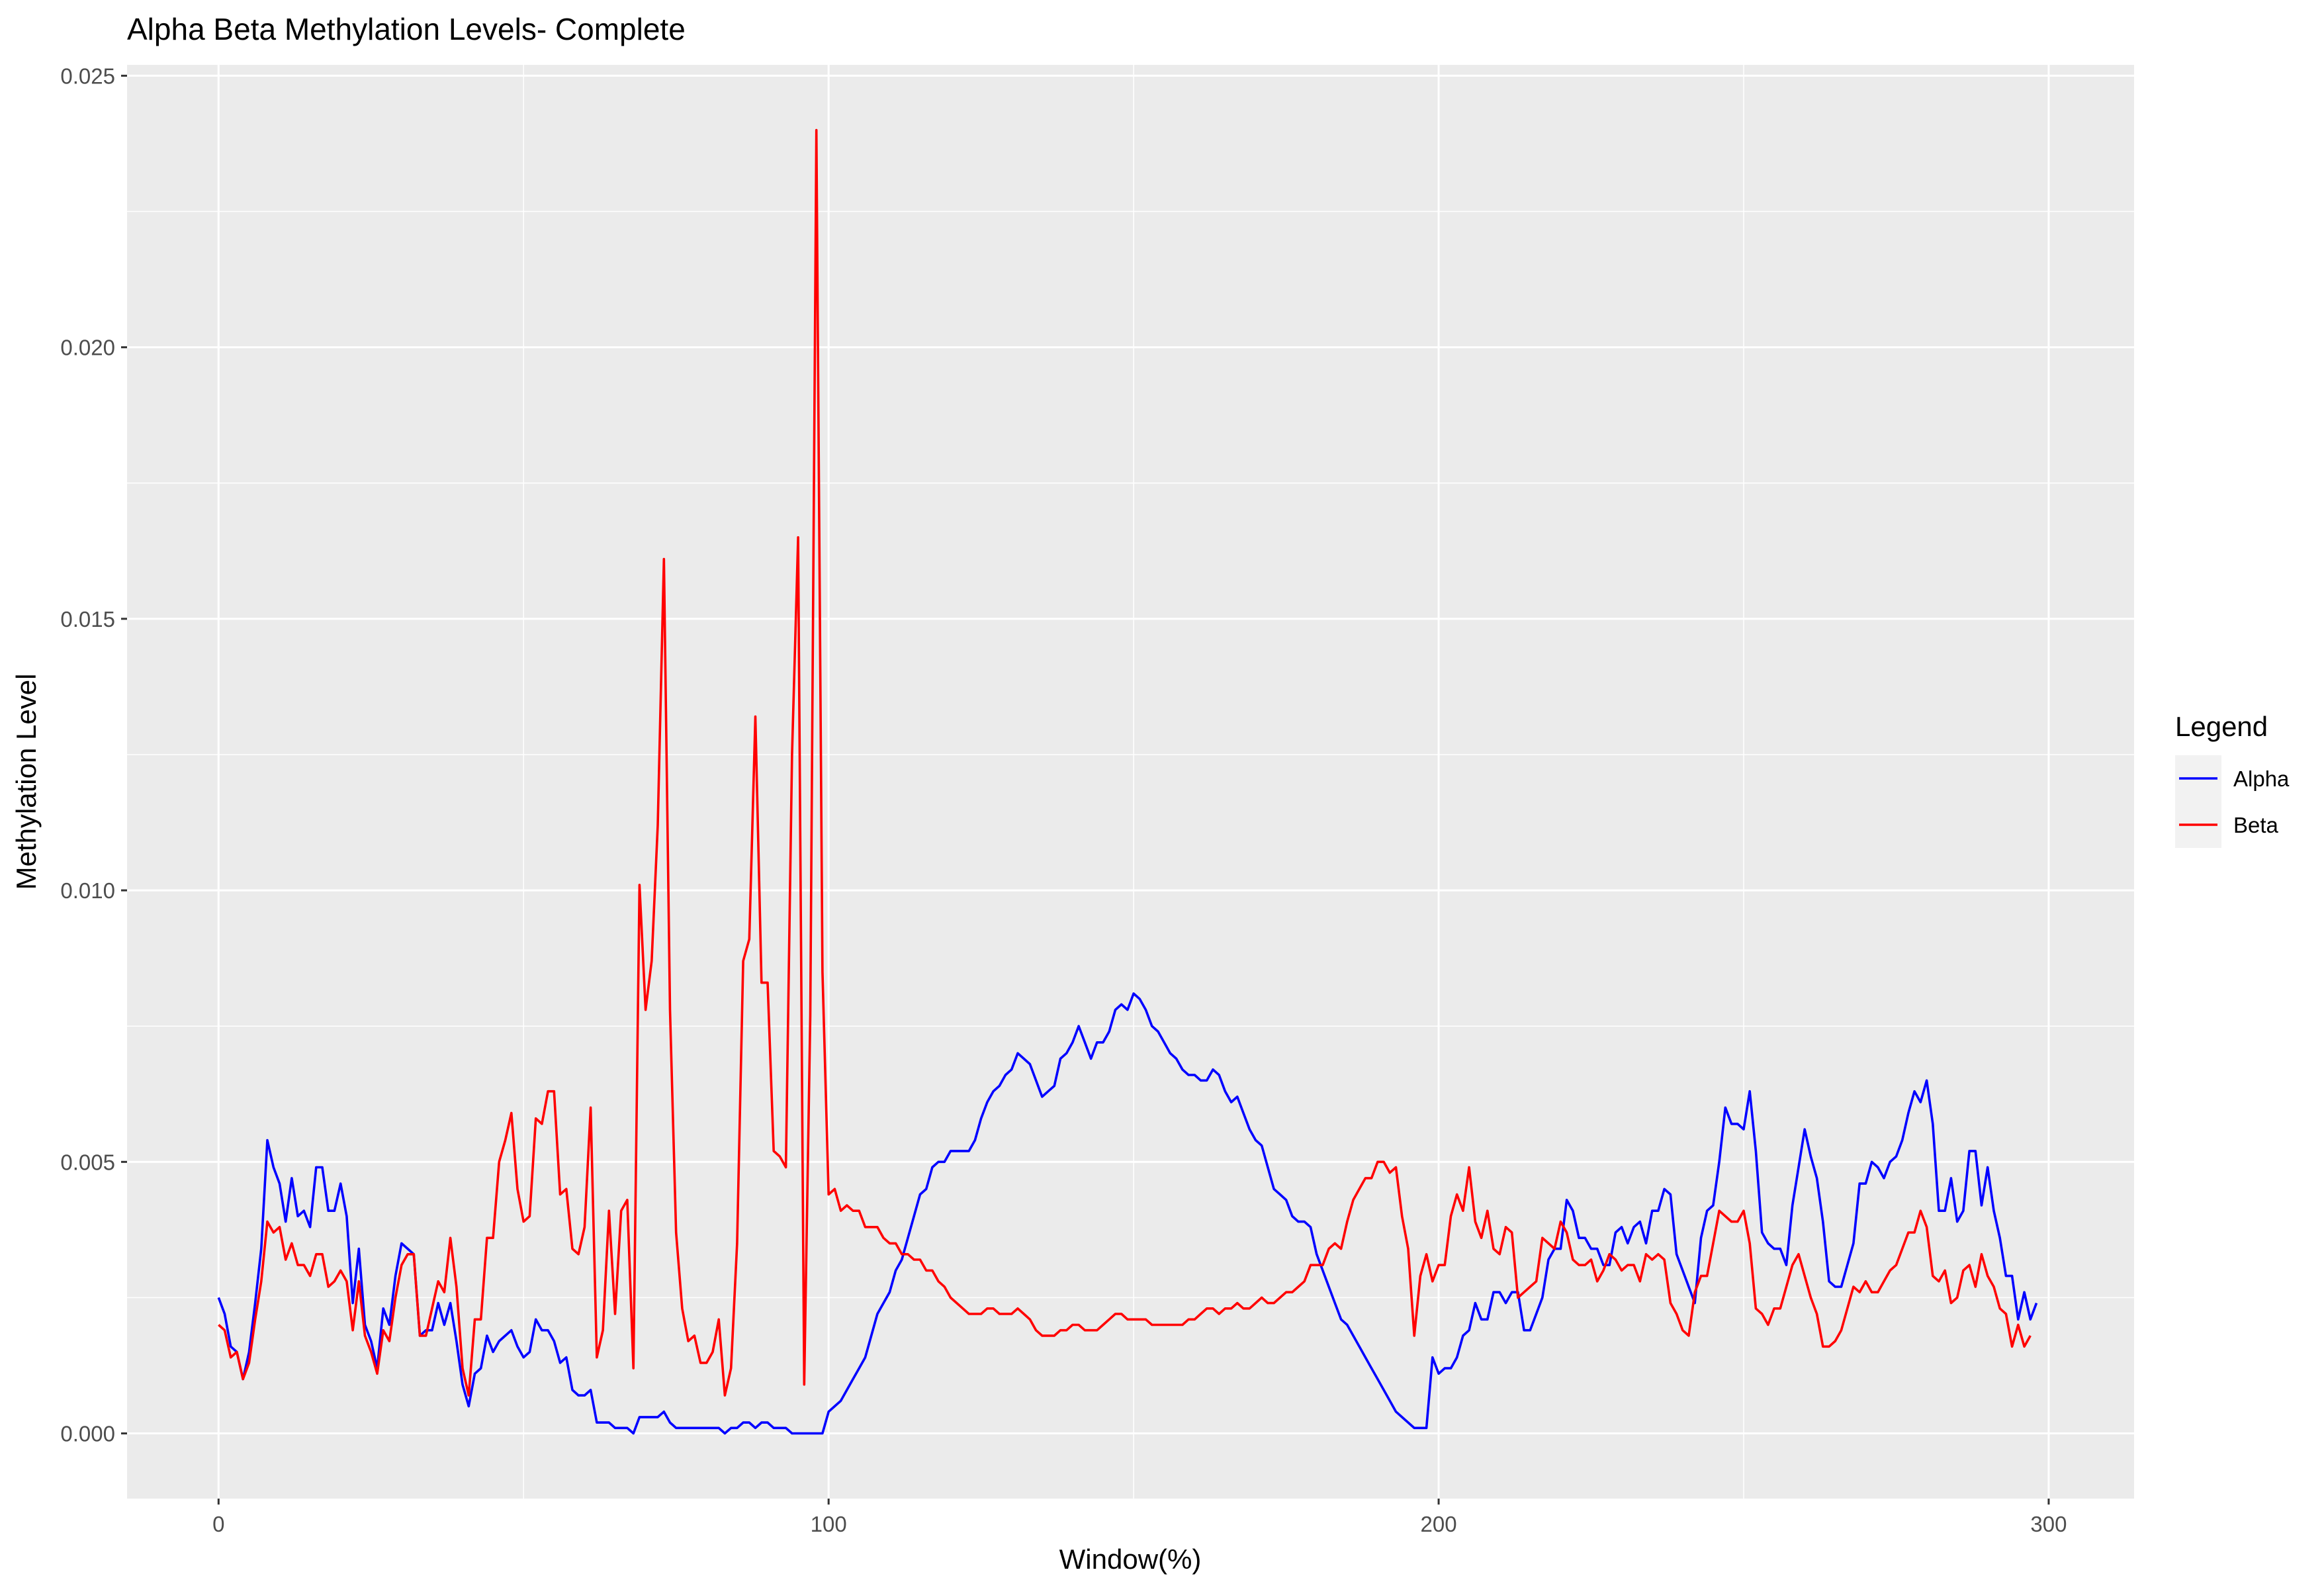 This screenshot has height=1580, width=2324. I want to click on x-tick-label: 100, so click(829, 1524).